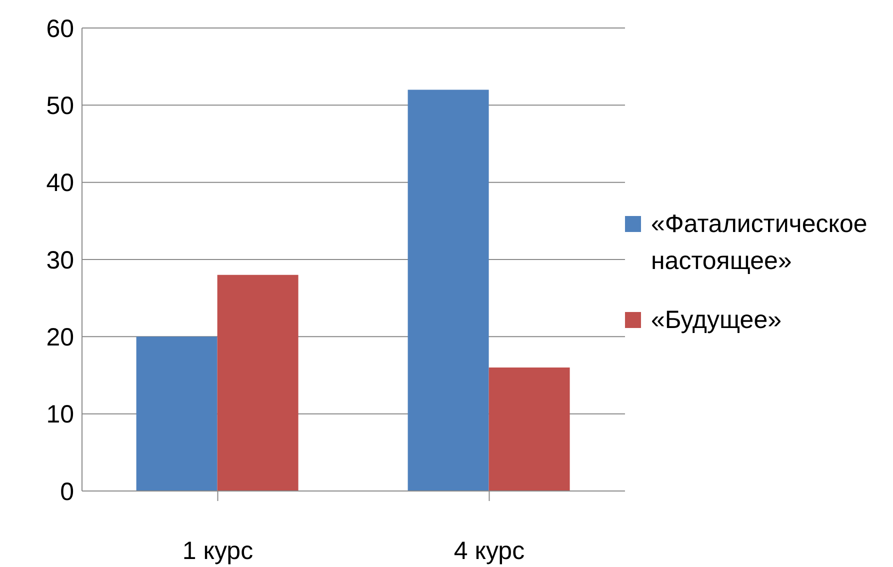  Describe the element at coordinates (60, 28) in the screenshot. I see `y-tick-label: 60` at that location.